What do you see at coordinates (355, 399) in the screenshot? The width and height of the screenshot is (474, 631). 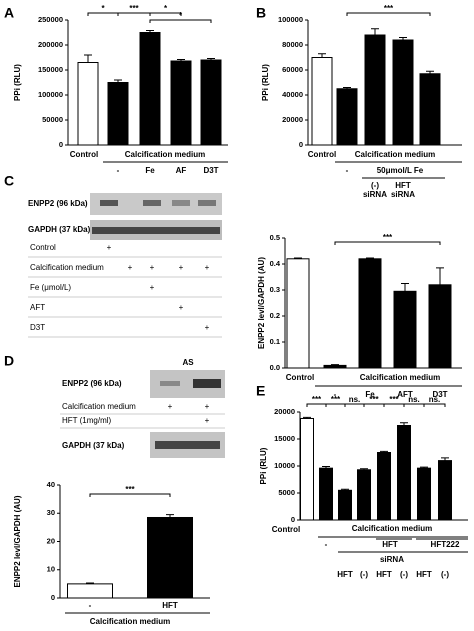 I see `sig-label: ns.` at bounding box center [355, 399].